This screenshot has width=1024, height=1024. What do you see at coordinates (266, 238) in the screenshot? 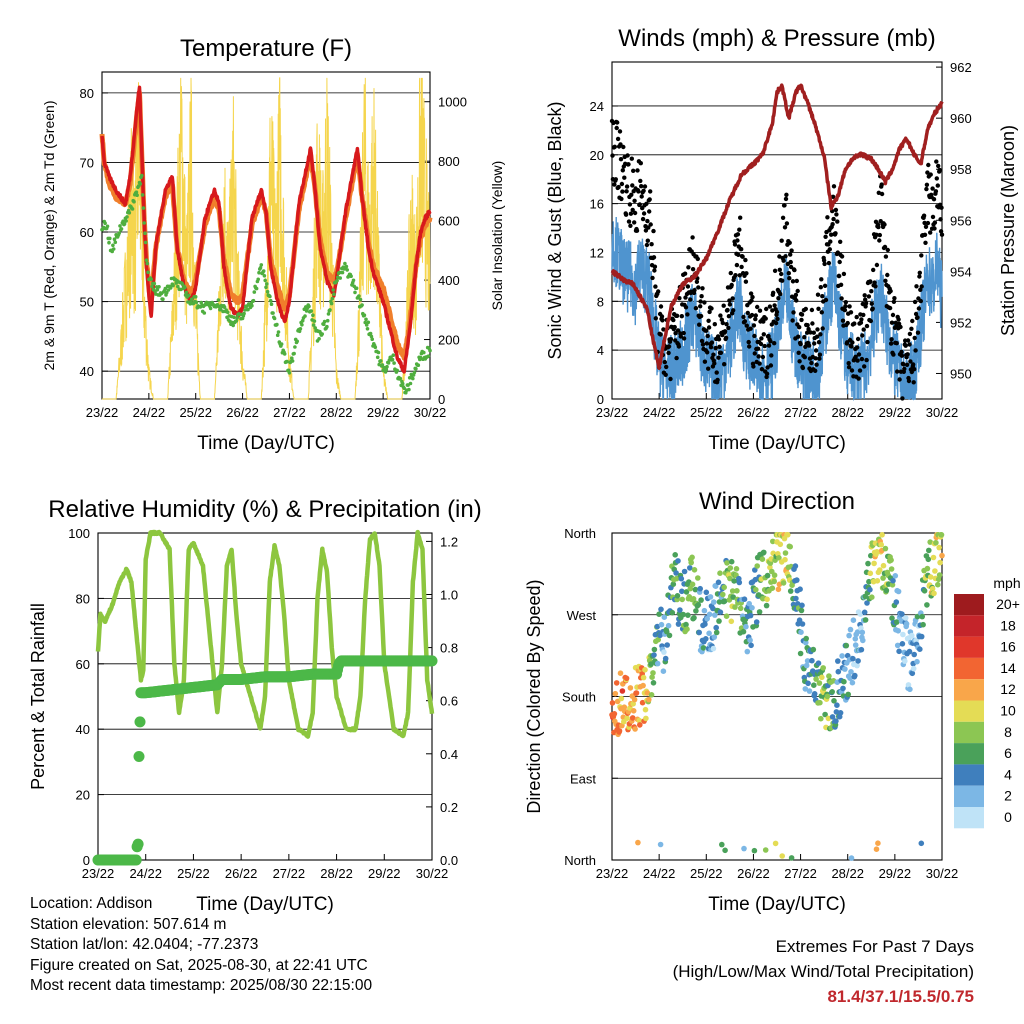
I see `solar-line` at bounding box center [266, 238].